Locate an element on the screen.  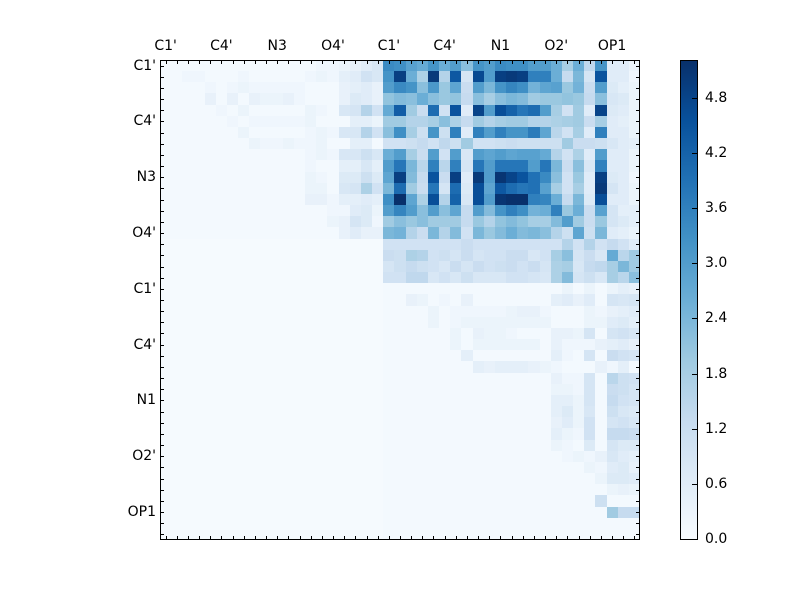
x-tick-label: C1' is located at coordinates (389, 46).